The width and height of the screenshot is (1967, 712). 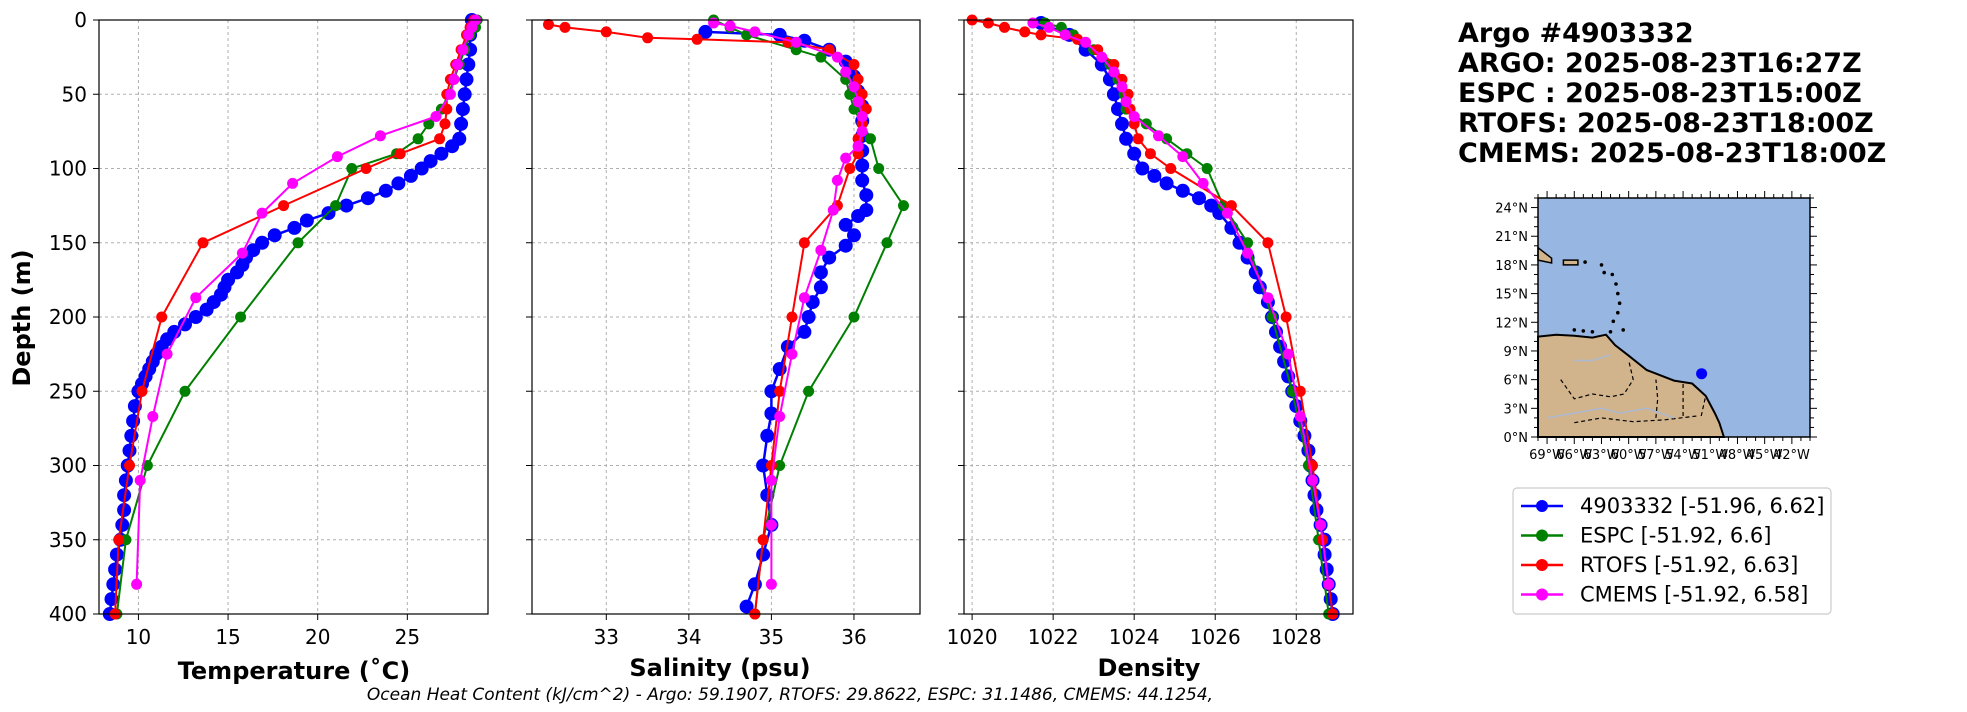 I want to click on map-lat-label: 21°N, so click(x=1511, y=237).